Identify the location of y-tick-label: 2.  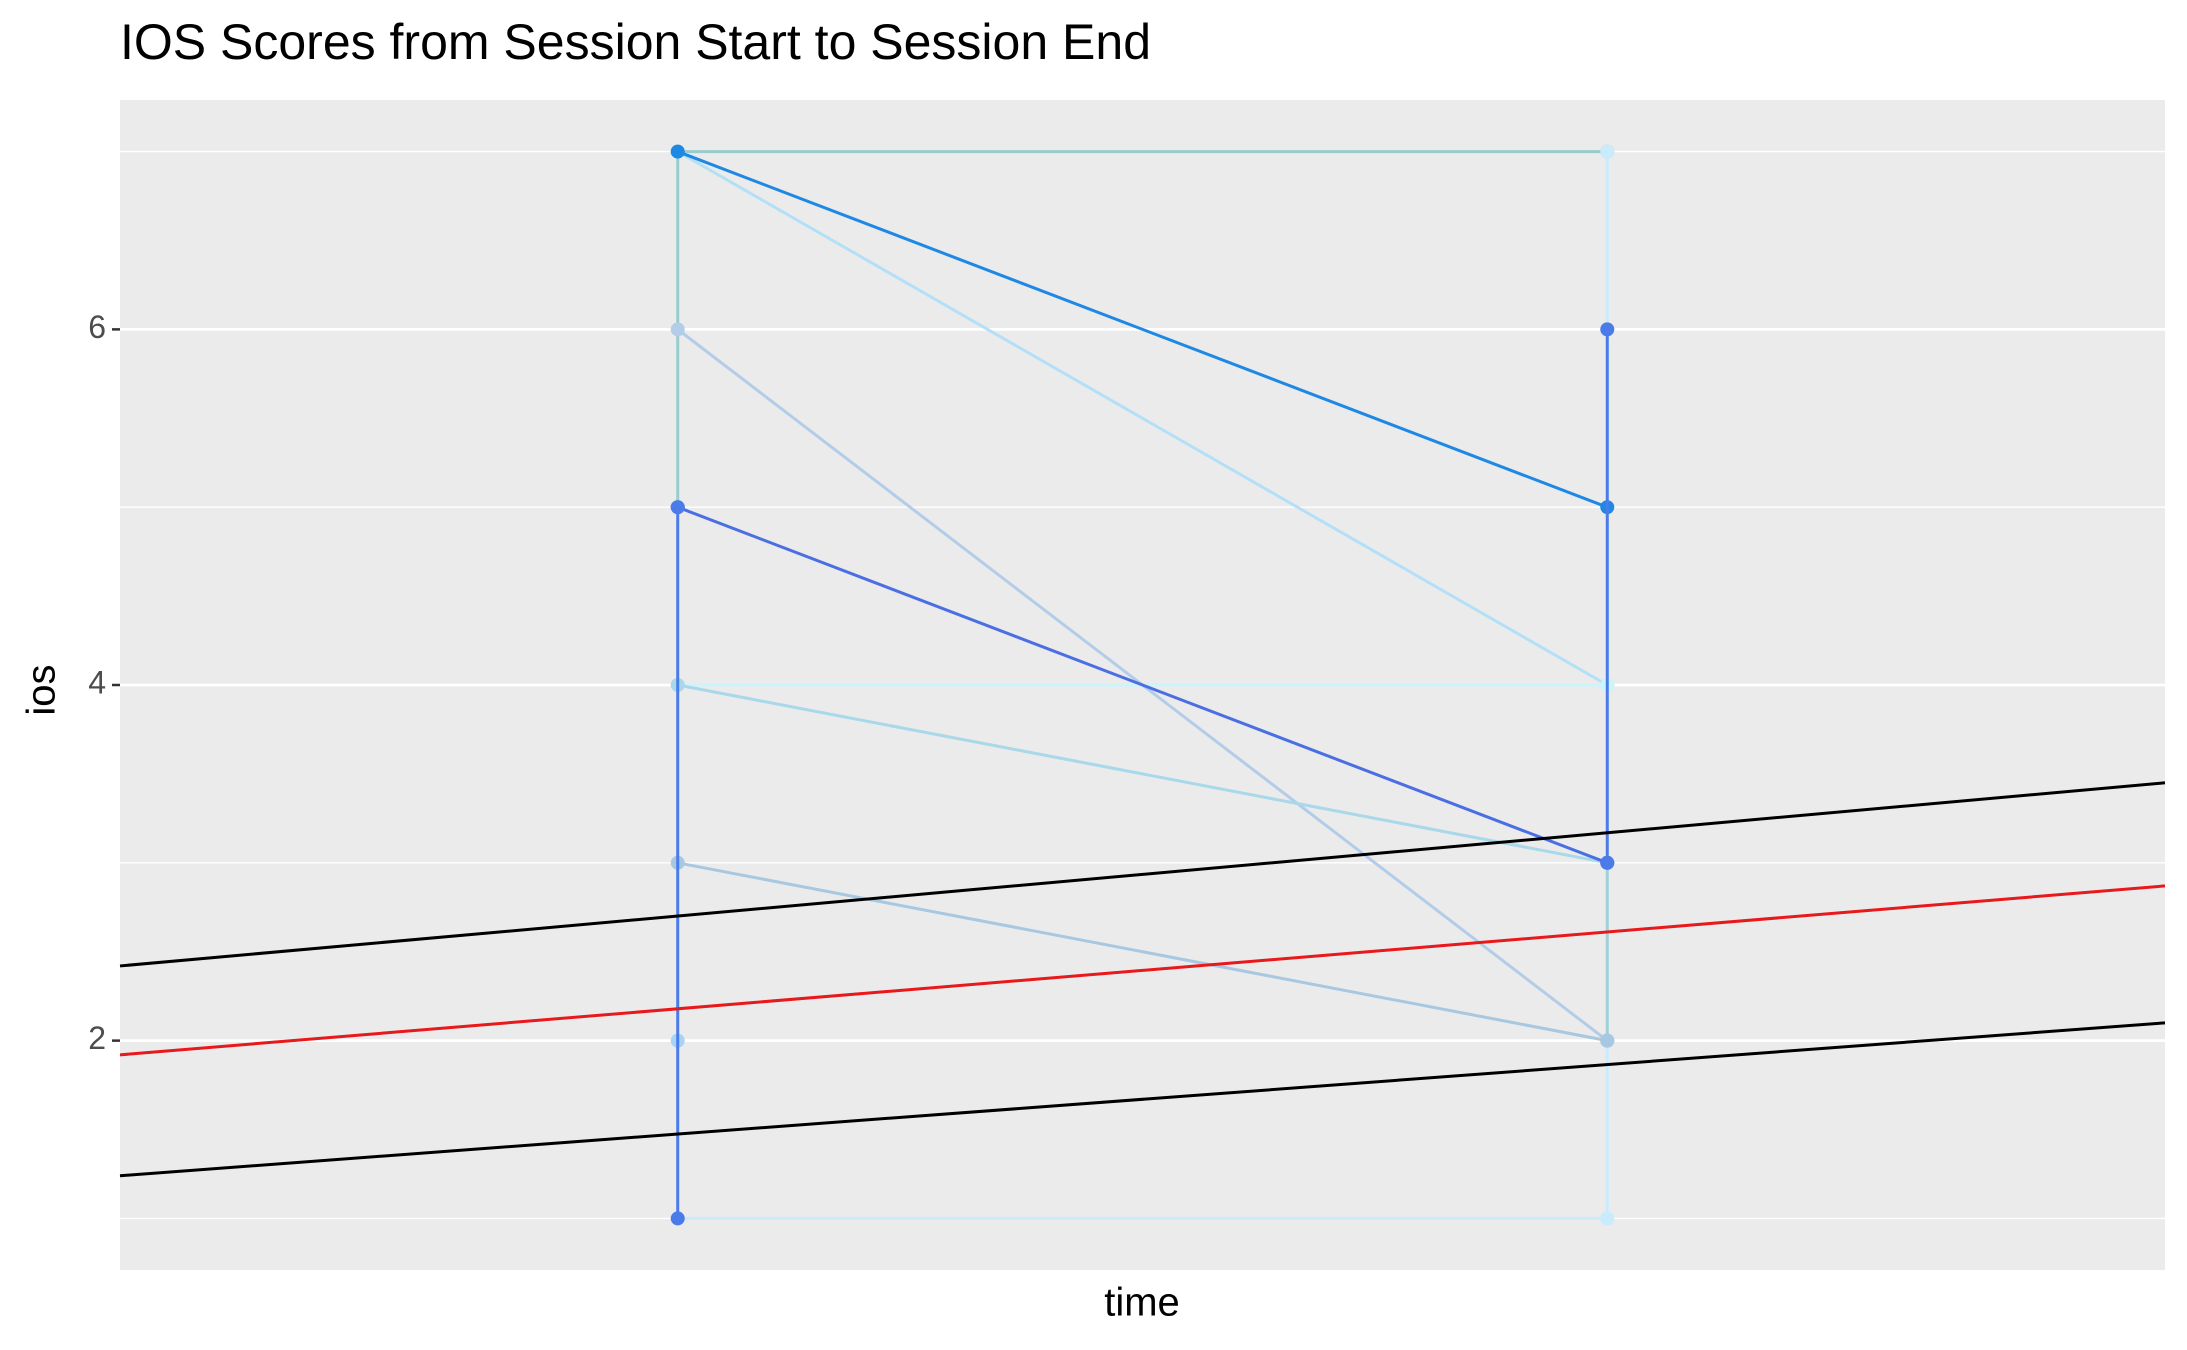
(97, 1038).